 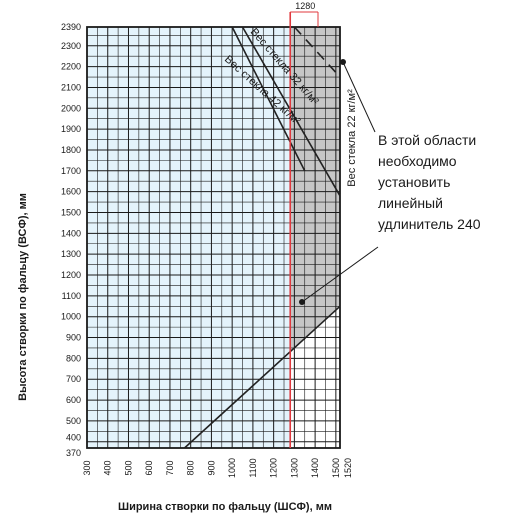 I want to click on x-tick-label: 600, so click(x=149, y=467).